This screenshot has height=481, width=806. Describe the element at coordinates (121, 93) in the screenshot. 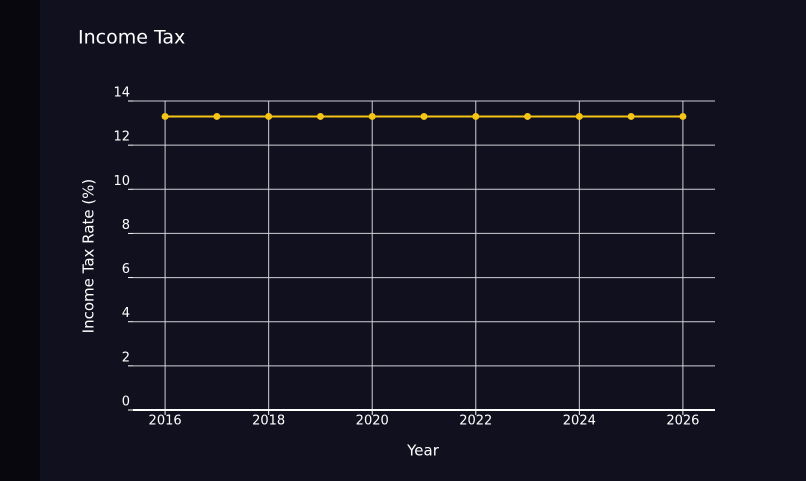

I see `y-tick-label: 14` at that location.